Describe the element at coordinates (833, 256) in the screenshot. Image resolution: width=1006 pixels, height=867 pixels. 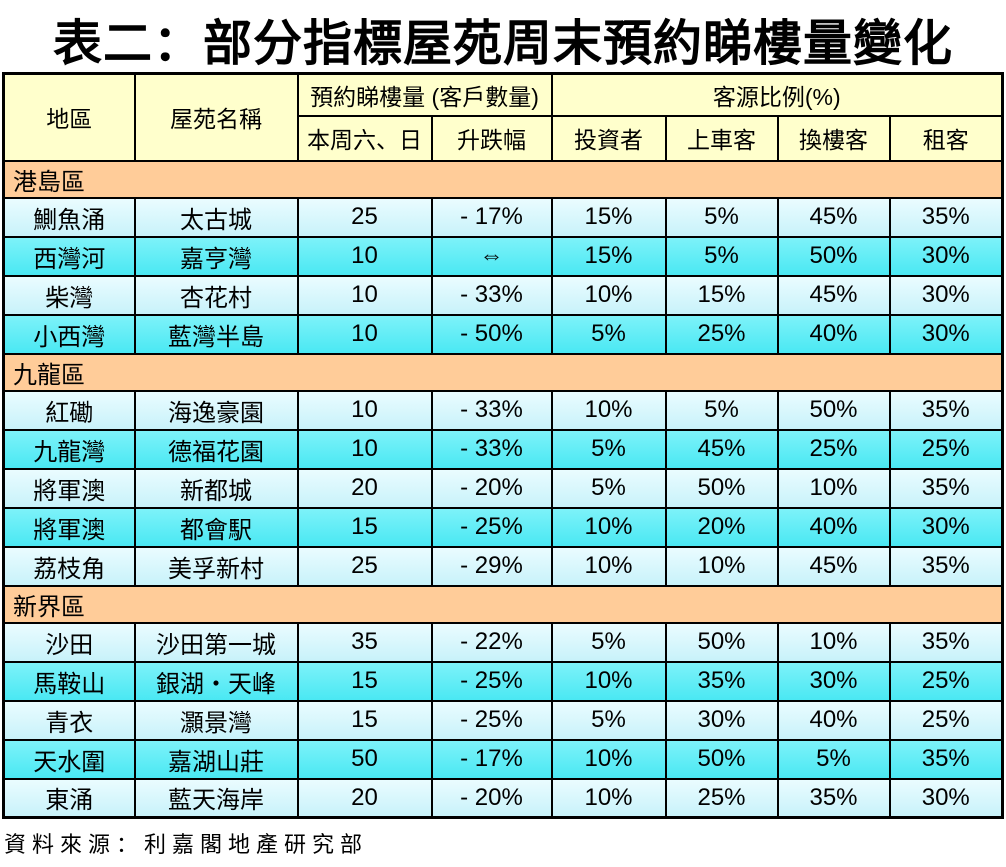
I see `cell-upgrader: 50%` at that location.